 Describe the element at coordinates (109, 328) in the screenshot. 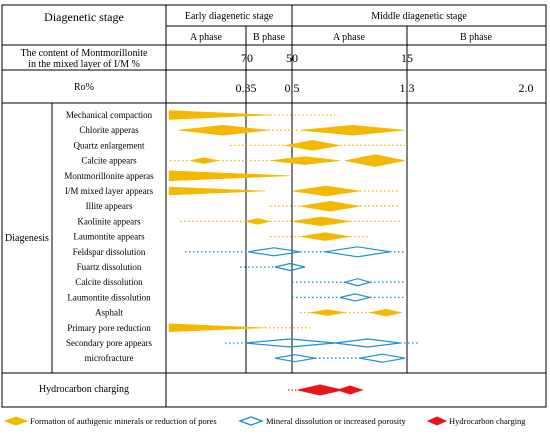

I see `process-label: Primary pore reduction` at that location.